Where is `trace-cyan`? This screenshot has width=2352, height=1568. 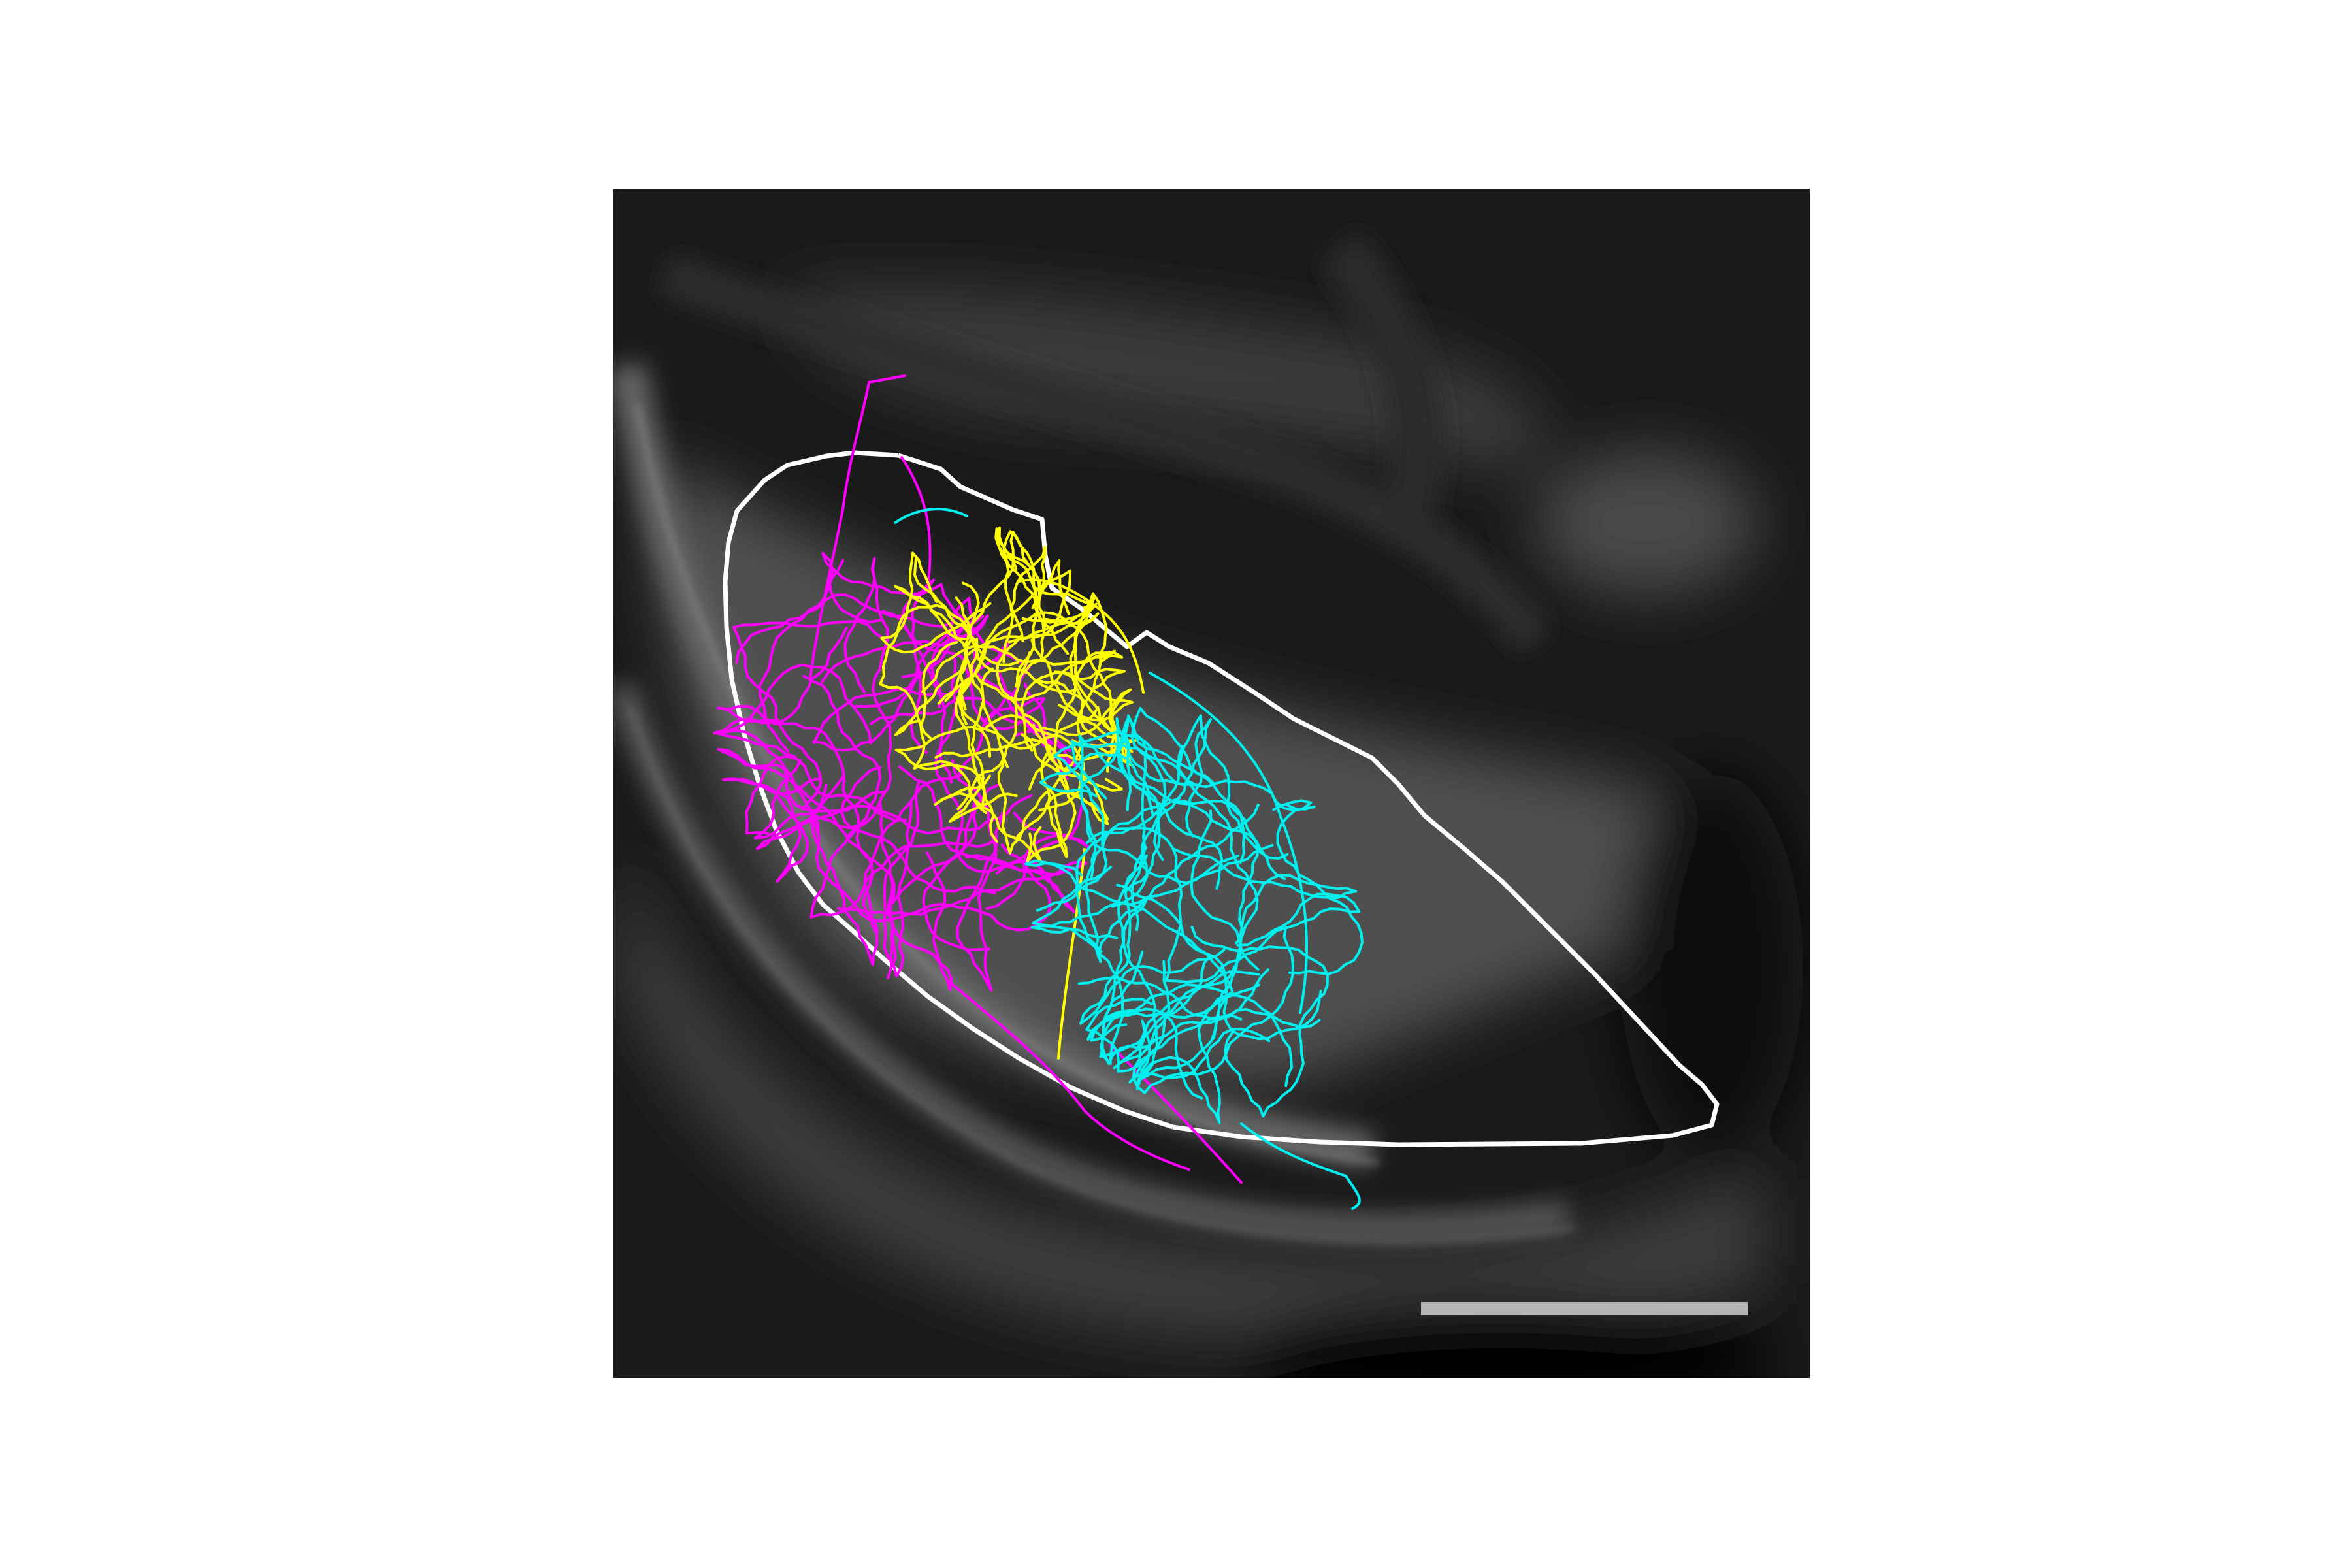
trace-cyan is located at coordinates (1129, 859).